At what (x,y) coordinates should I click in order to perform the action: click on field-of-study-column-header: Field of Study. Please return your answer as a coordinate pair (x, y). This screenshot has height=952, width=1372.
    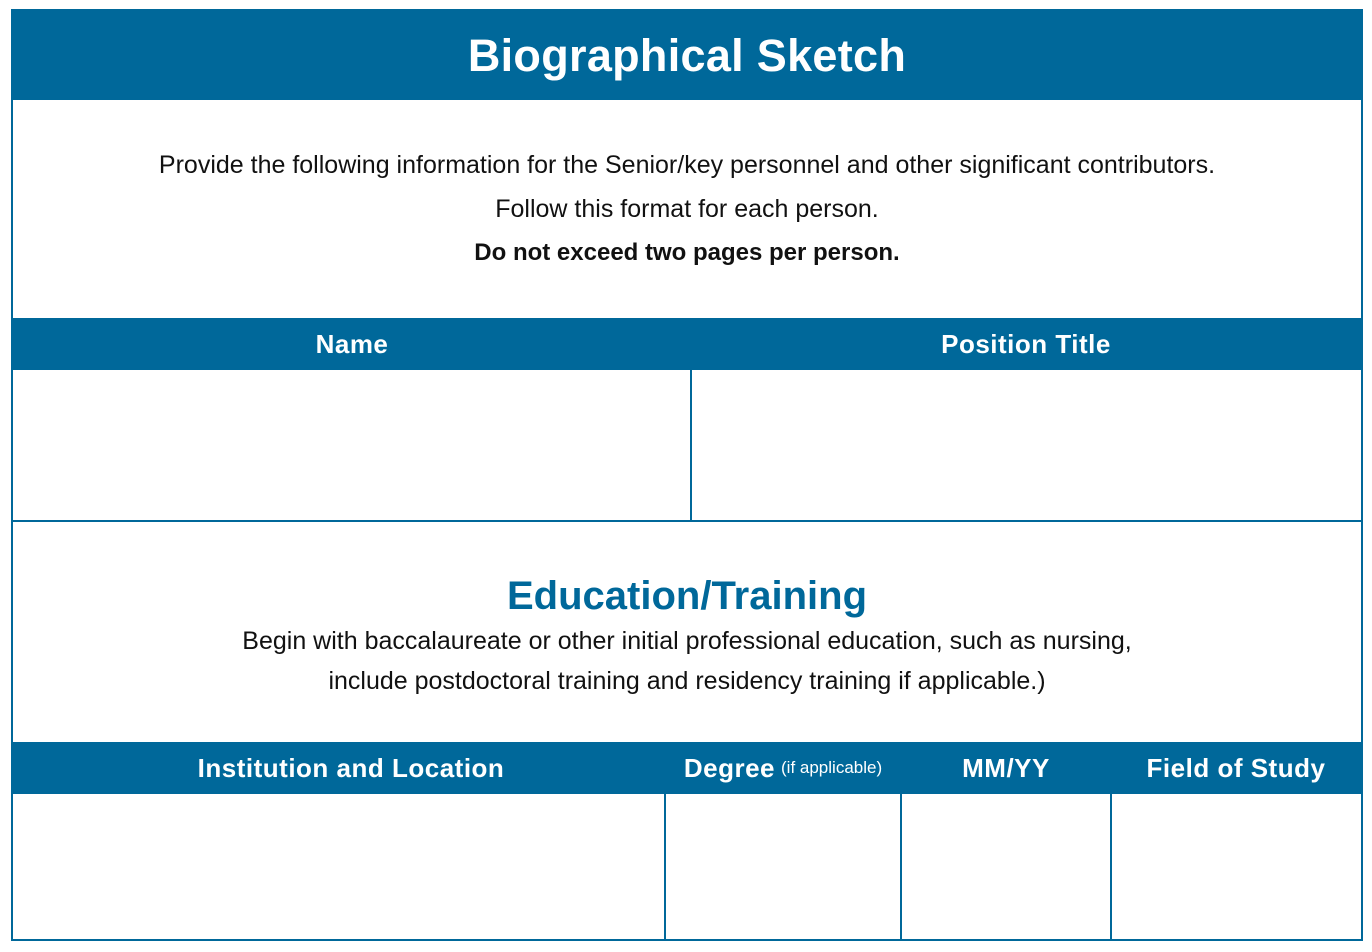
    Looking at the image, I should click on (1236, 767).